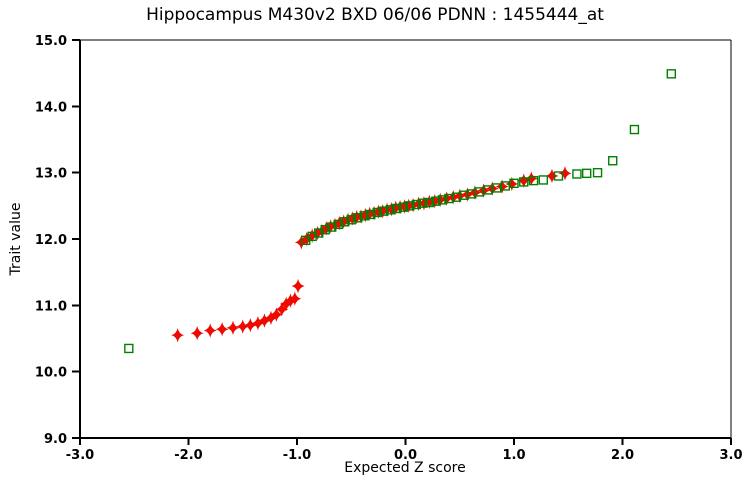 The height and width of the screenshot is (500, 750). Describe the element at coordinates (730, 455) in the screenshot. I see `x-tick-label: 3.0` at that location.